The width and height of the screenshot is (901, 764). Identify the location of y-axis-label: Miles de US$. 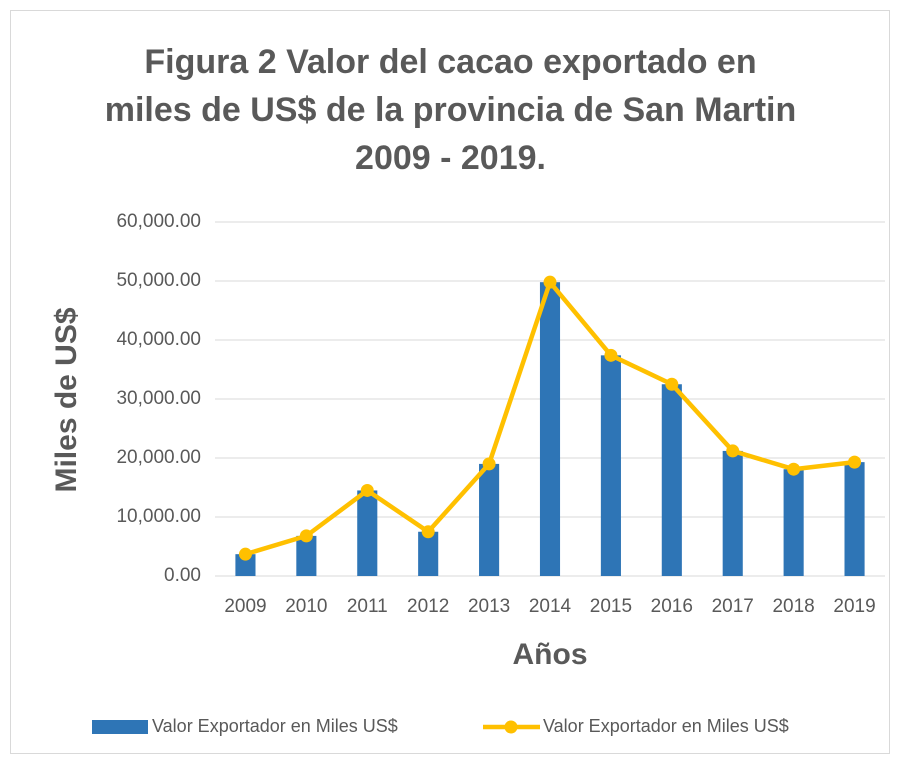
(66, 399).